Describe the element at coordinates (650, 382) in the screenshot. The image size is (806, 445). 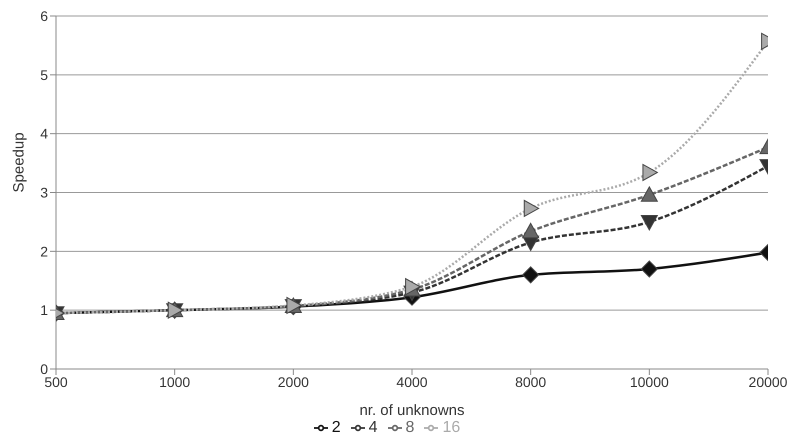
I see `x-tick-label: 10000` at that location.